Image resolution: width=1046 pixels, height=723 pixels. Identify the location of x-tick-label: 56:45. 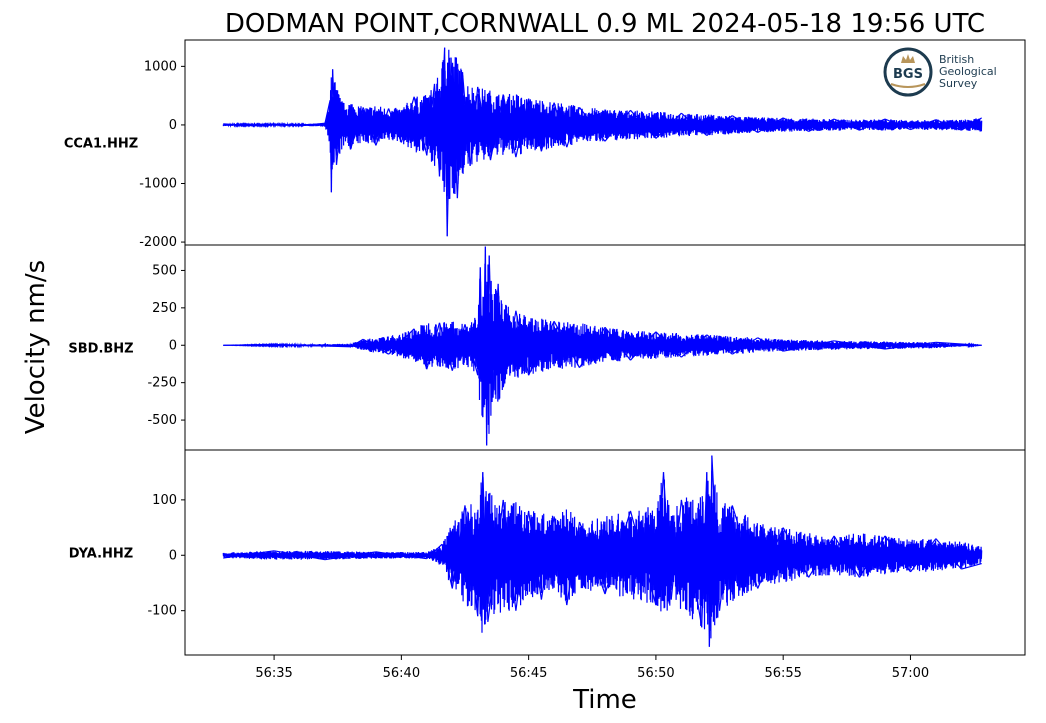
(528, 673).